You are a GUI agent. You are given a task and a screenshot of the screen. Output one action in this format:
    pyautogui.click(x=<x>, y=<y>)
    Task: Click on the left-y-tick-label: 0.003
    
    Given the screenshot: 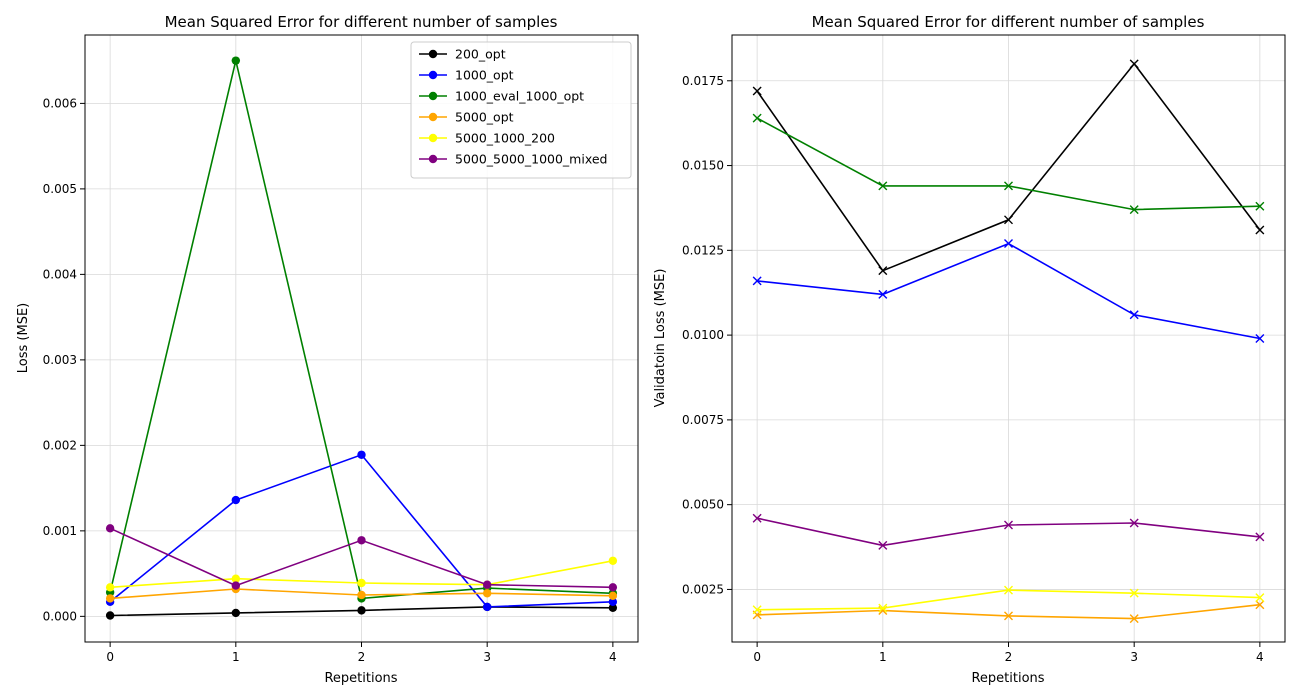 What is the action you would take?
    pyautogui.click(x=60, y=360)
    